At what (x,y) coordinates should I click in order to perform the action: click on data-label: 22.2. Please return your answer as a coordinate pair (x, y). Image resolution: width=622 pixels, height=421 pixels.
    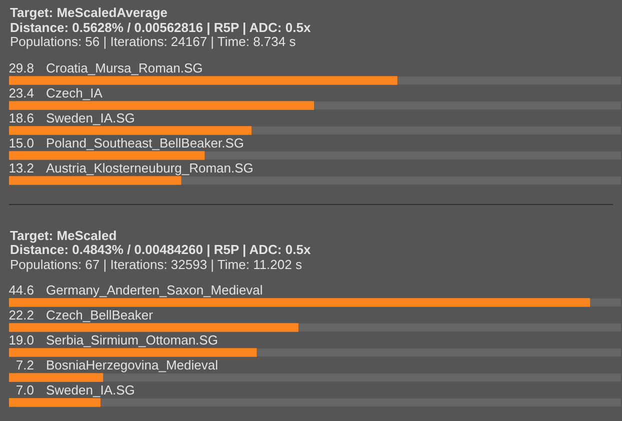
    Looking at the image, I should click on (21, 315).